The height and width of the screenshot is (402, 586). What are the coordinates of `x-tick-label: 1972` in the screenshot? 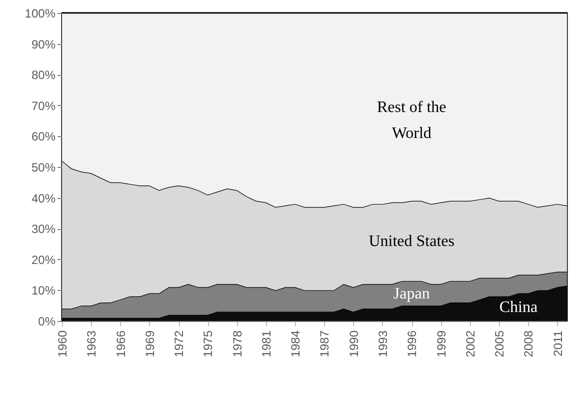 It's located at (179, 344).